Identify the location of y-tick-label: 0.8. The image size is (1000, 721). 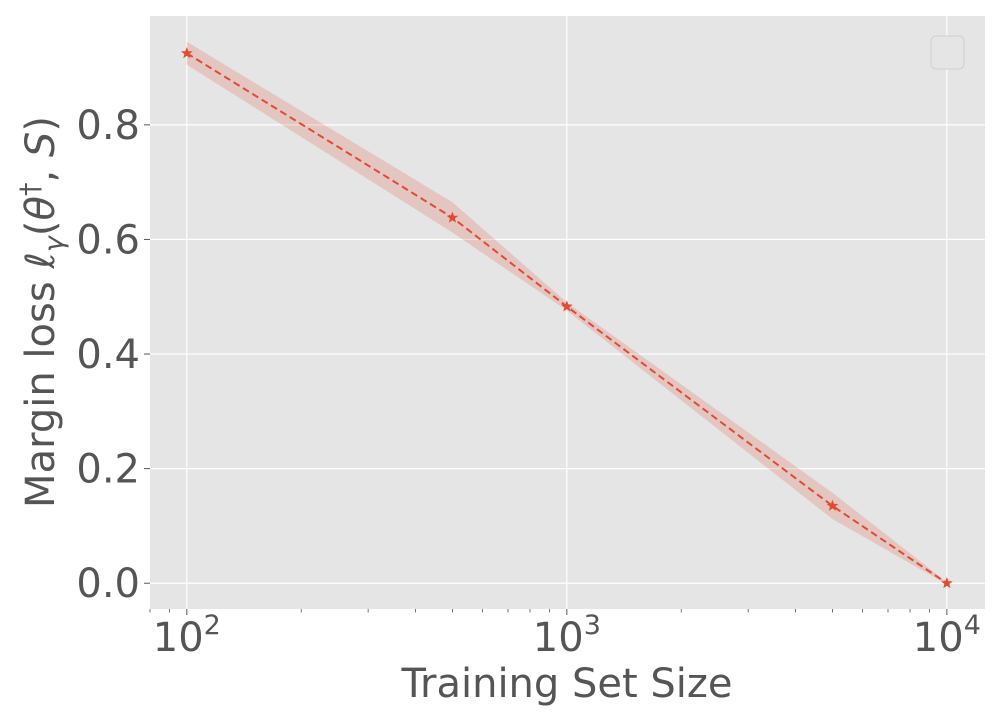
(108, 126).